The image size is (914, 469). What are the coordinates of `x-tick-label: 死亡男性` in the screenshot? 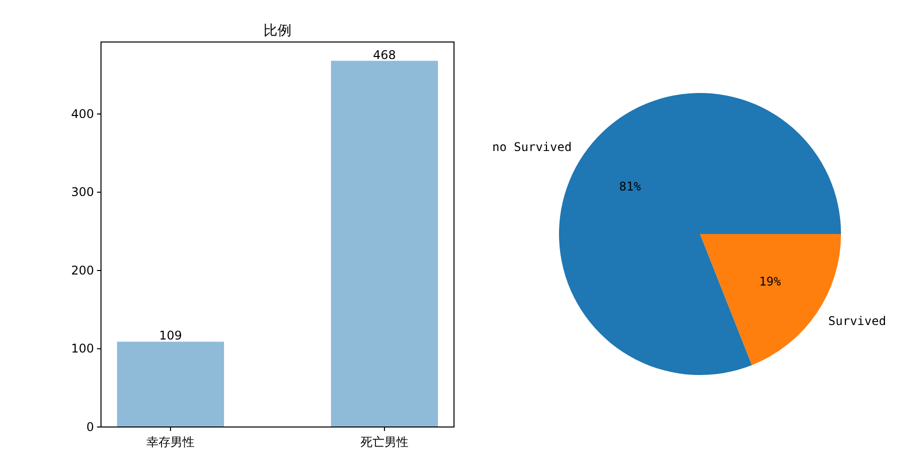 It's located at (384, 442).